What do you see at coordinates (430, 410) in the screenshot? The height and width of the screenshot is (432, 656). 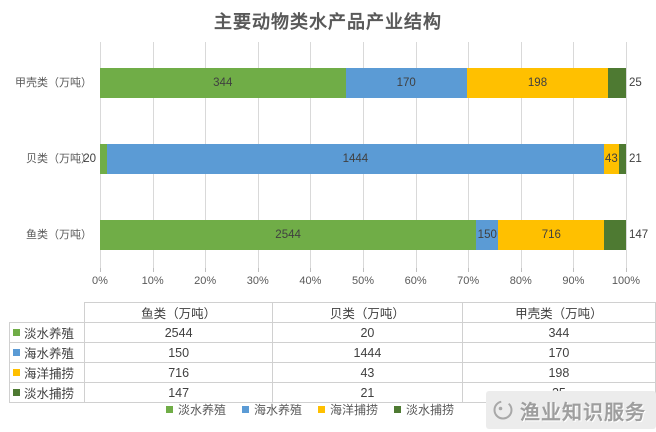 I see `legend-label: 淡水捕捞` at bounding box center [430, 410].